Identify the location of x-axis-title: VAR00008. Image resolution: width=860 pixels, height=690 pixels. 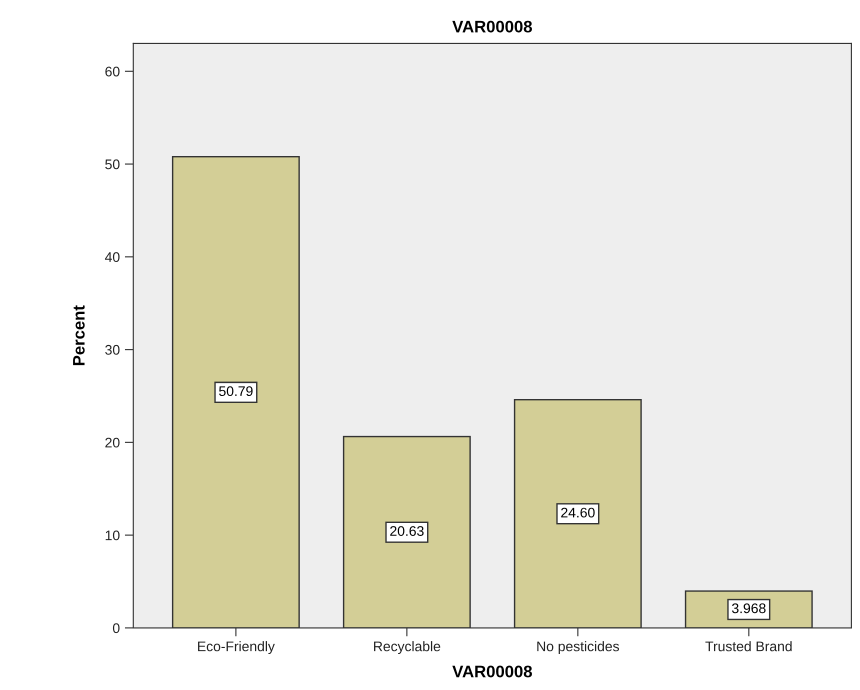
(492, 672).